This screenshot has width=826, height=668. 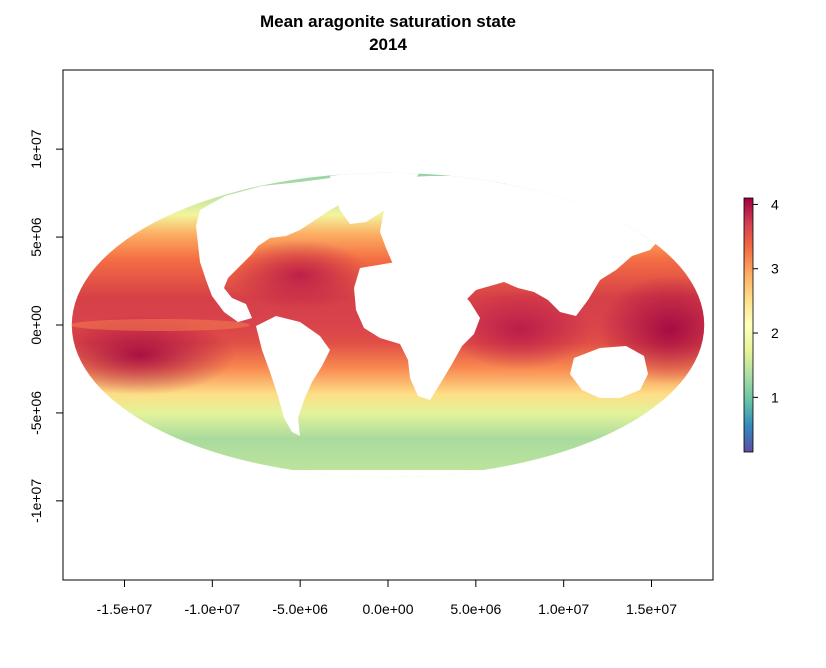 I want to click on hot-north-atlantic, so click(x=300, y=275).